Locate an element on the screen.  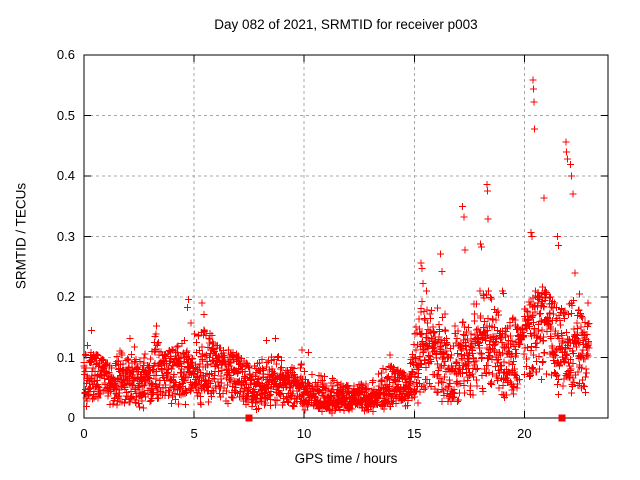
y-tick-label: 0.4 is located at coordinates (65, 175).